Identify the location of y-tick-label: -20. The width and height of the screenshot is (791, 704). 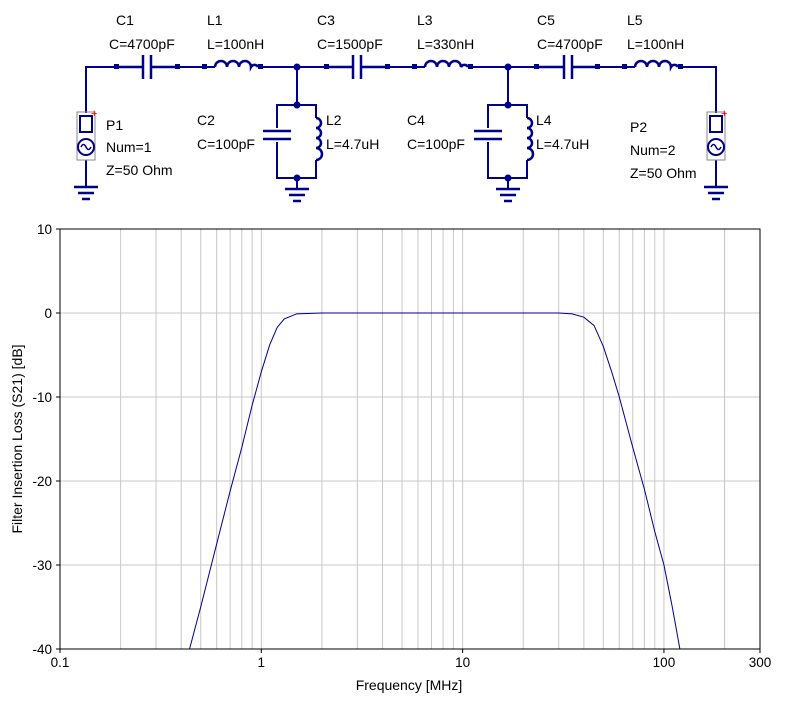
(42, 481).